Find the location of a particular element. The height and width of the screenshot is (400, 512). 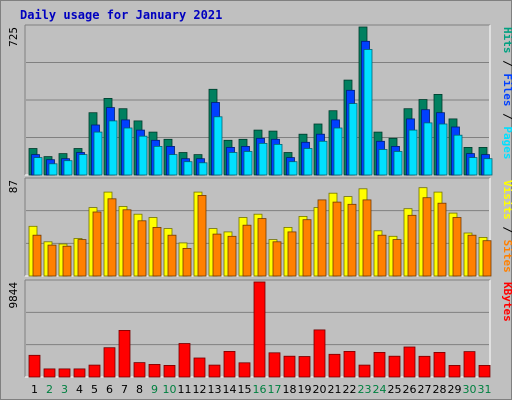

legend-pages: Pages is located at coordinates (506, 142).